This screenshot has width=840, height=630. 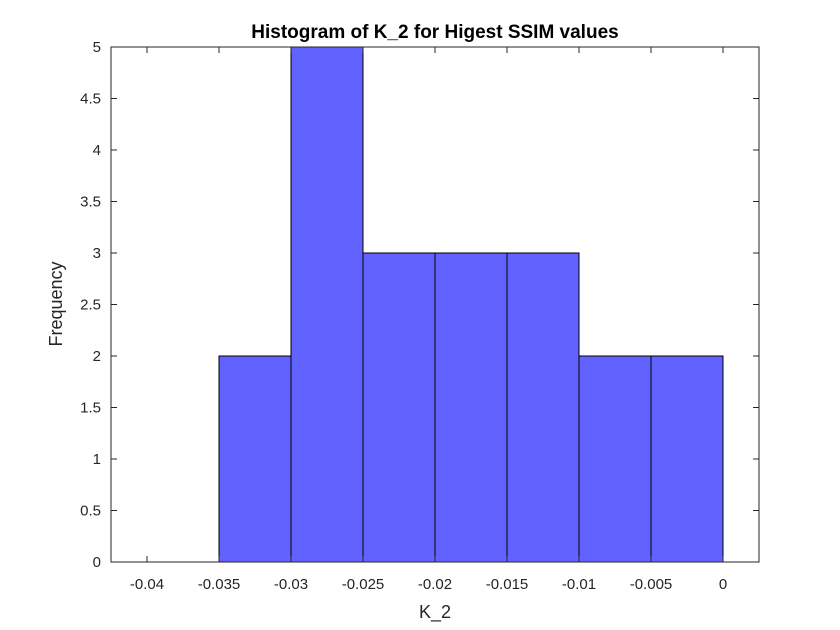 I want to click on y-tick-label: 3.5, so click(x=90, y=202).